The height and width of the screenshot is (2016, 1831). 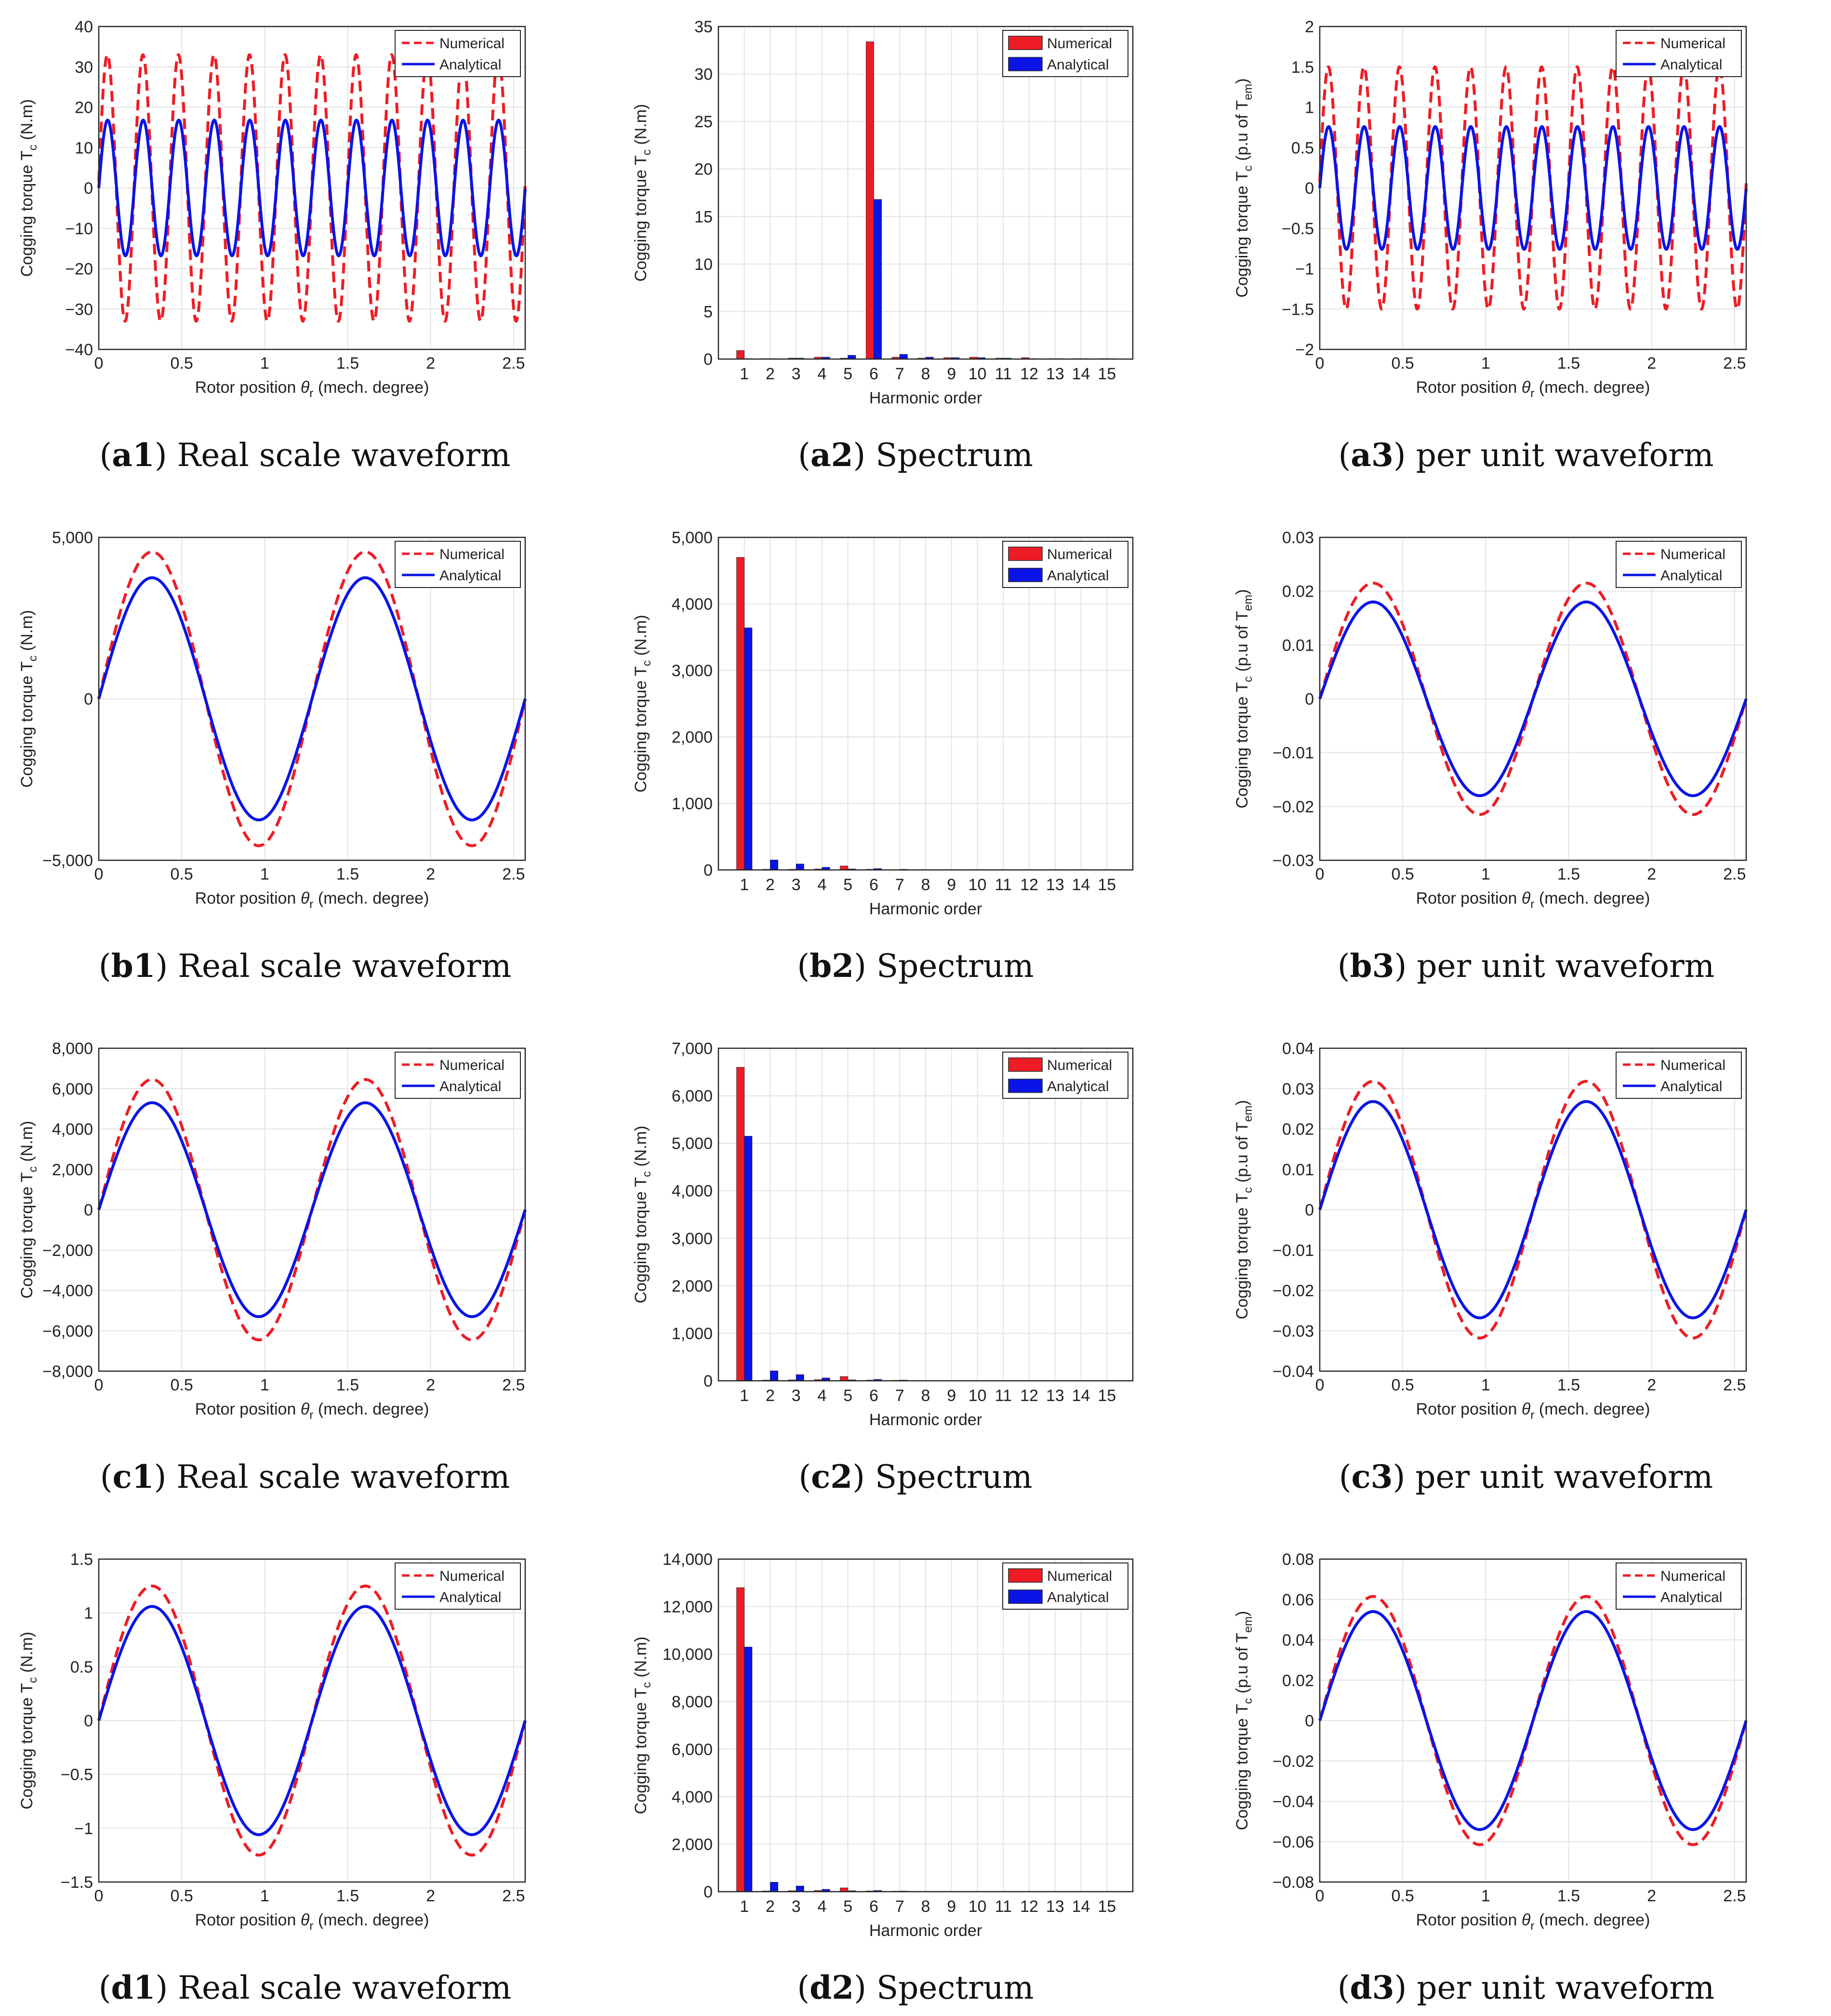 What do you see at coordinates (305, 1987) in the screenshot?
I see `caption-d1: (d1) Real scale waveform` at bounding box center [305, 1987].